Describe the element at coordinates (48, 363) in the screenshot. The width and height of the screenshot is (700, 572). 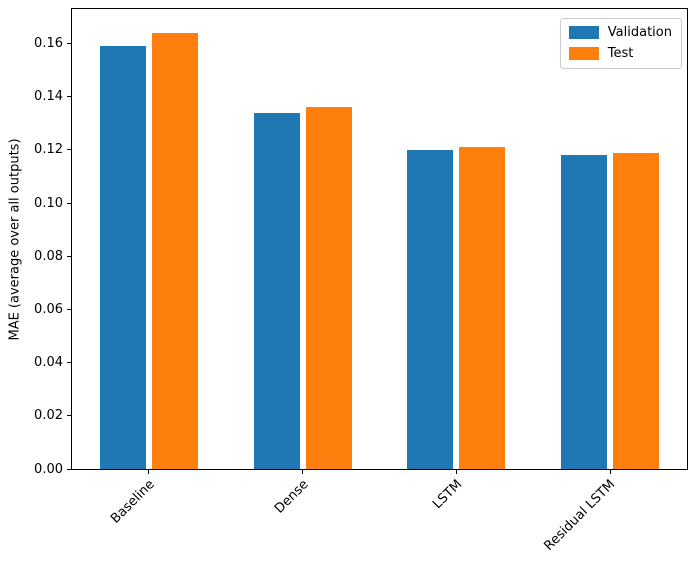
I see `y-tick-label: 0.04` at that location.